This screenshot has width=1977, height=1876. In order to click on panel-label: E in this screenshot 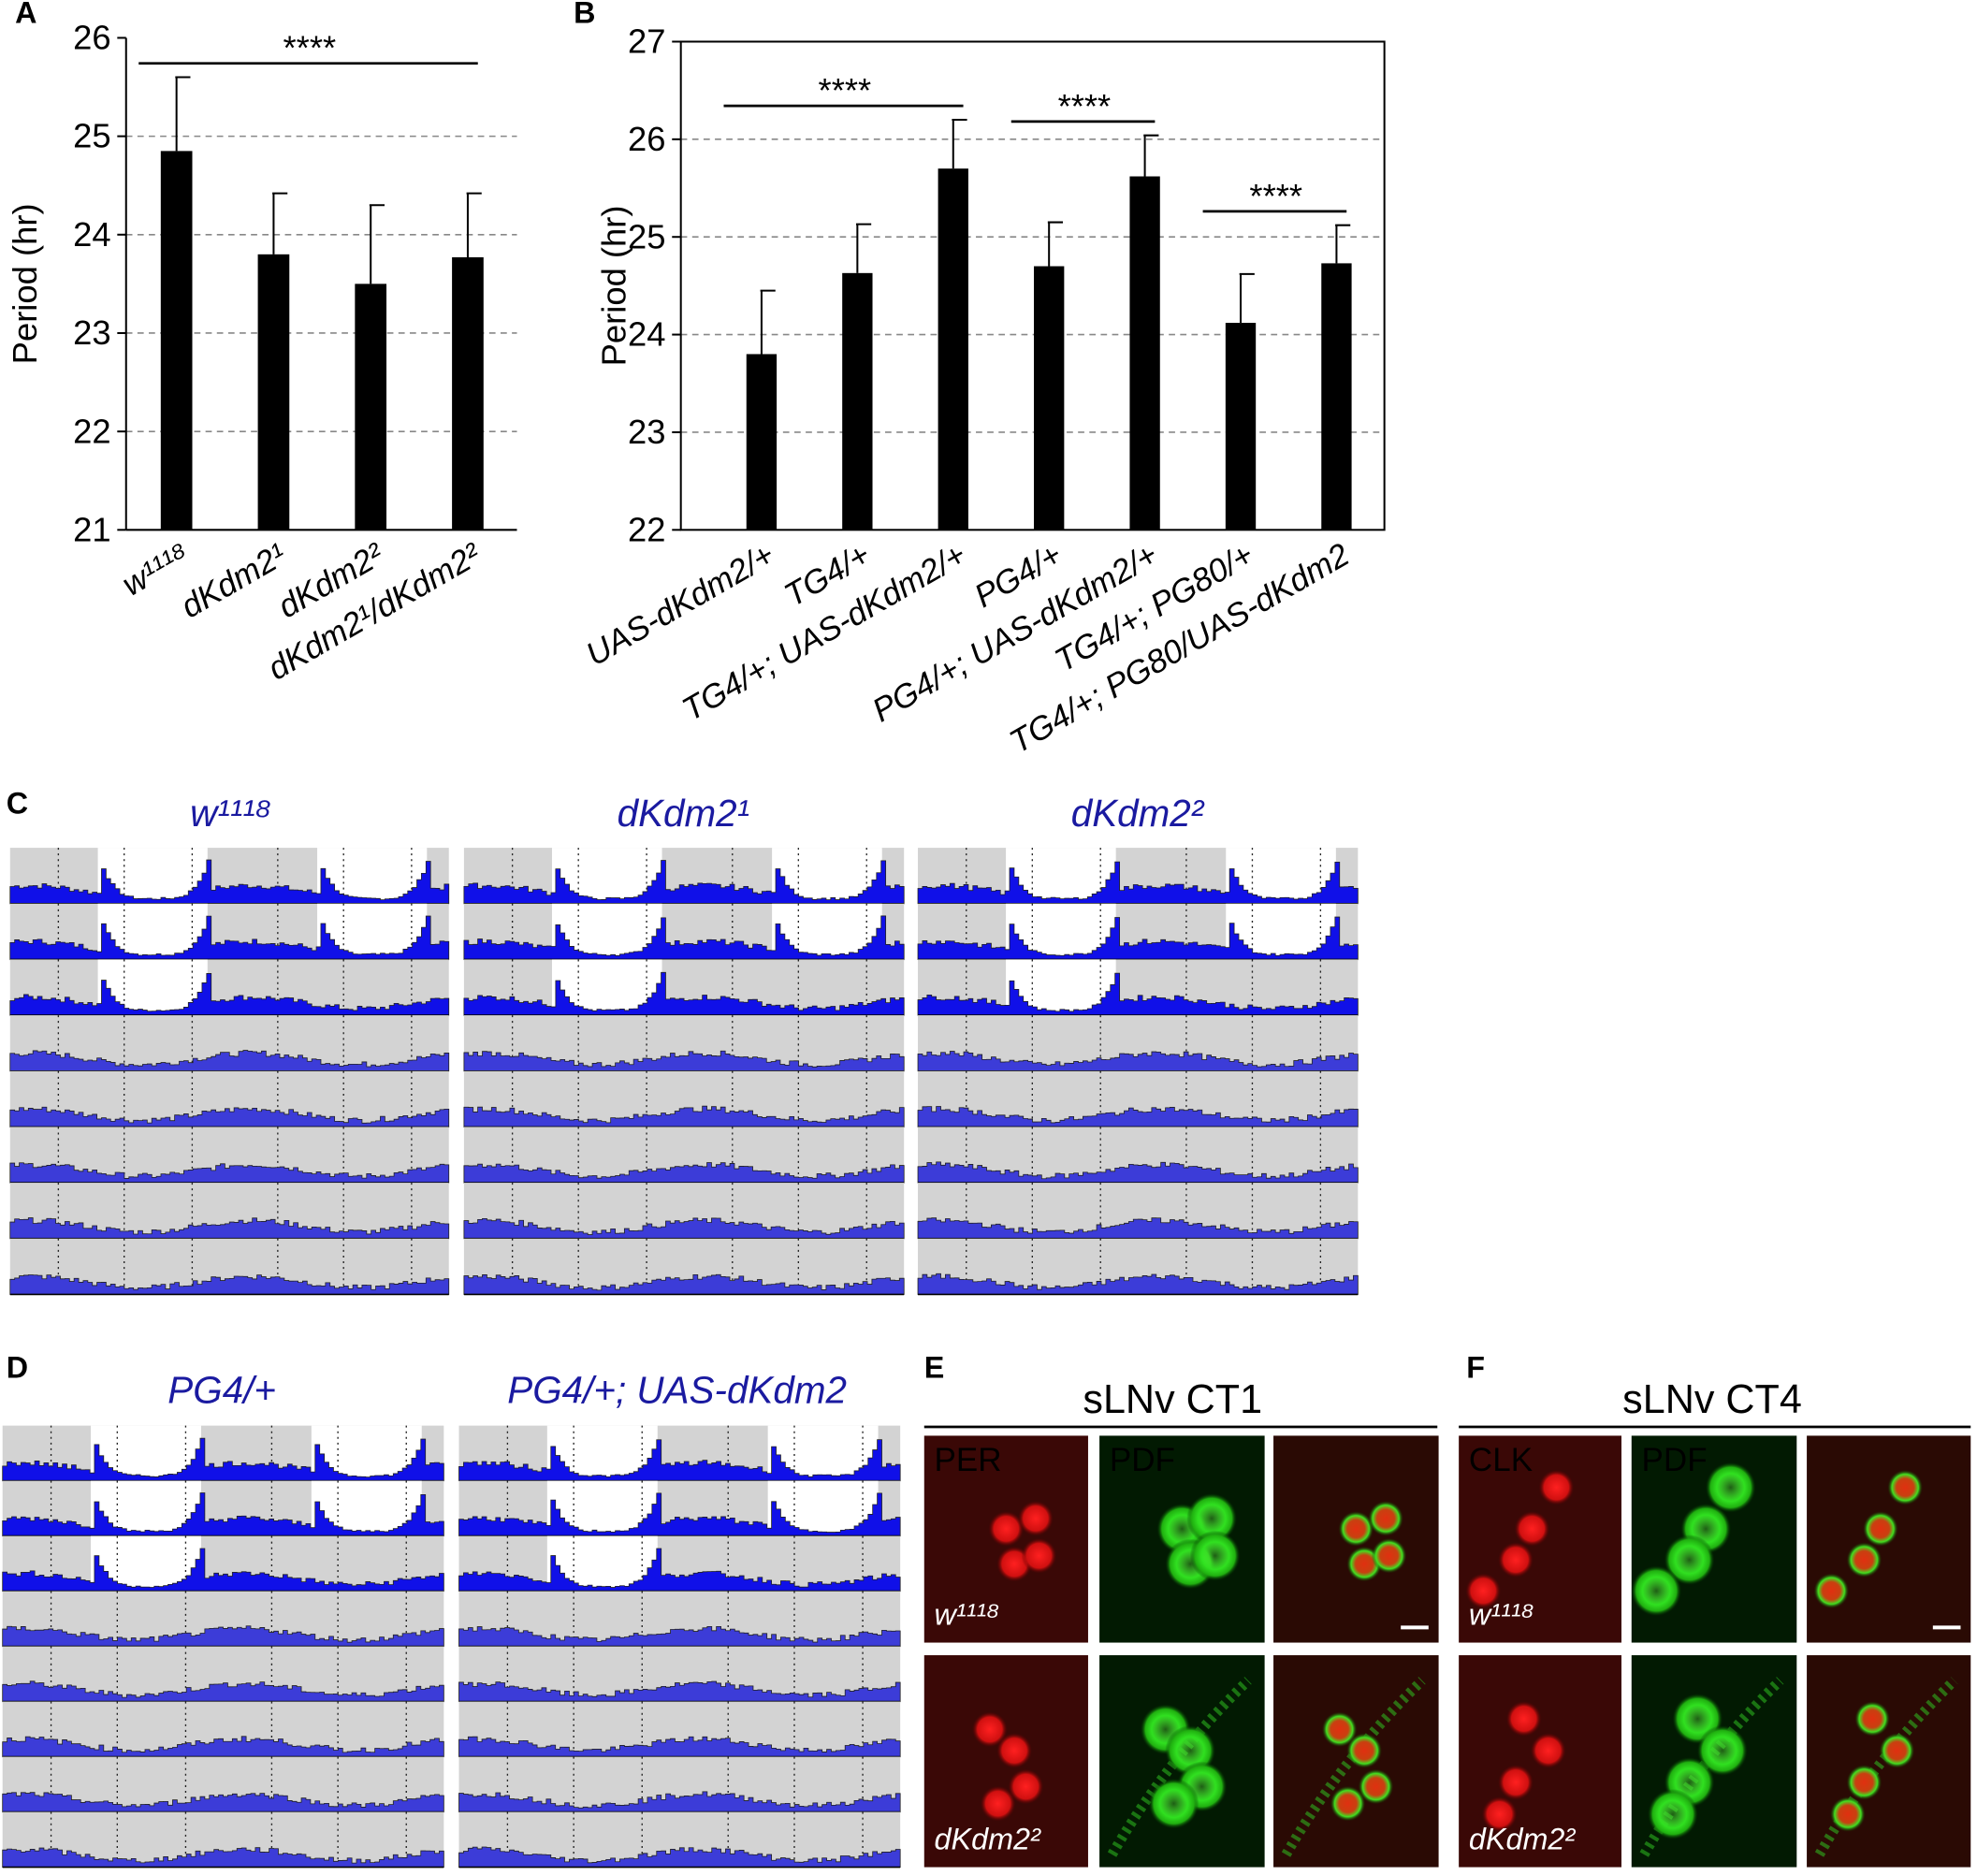, I will do `click(934, 1367)`.